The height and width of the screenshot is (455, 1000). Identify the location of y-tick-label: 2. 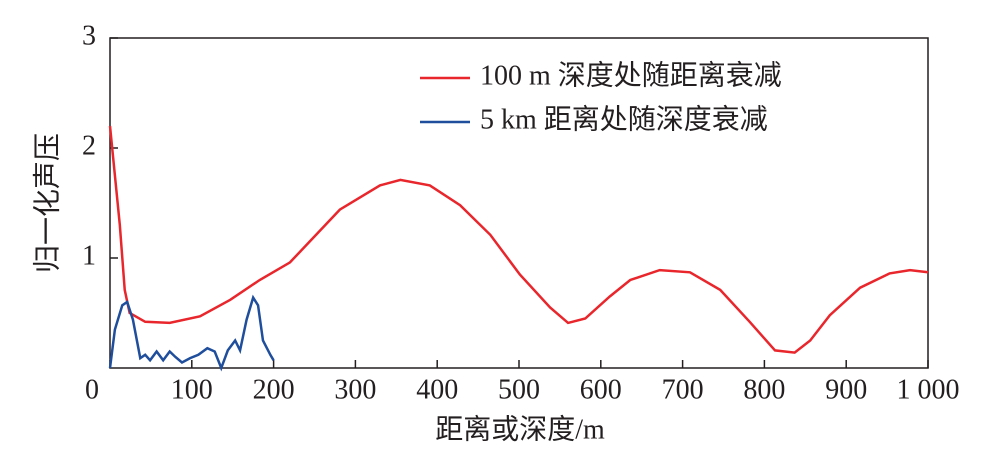
(89, 145).